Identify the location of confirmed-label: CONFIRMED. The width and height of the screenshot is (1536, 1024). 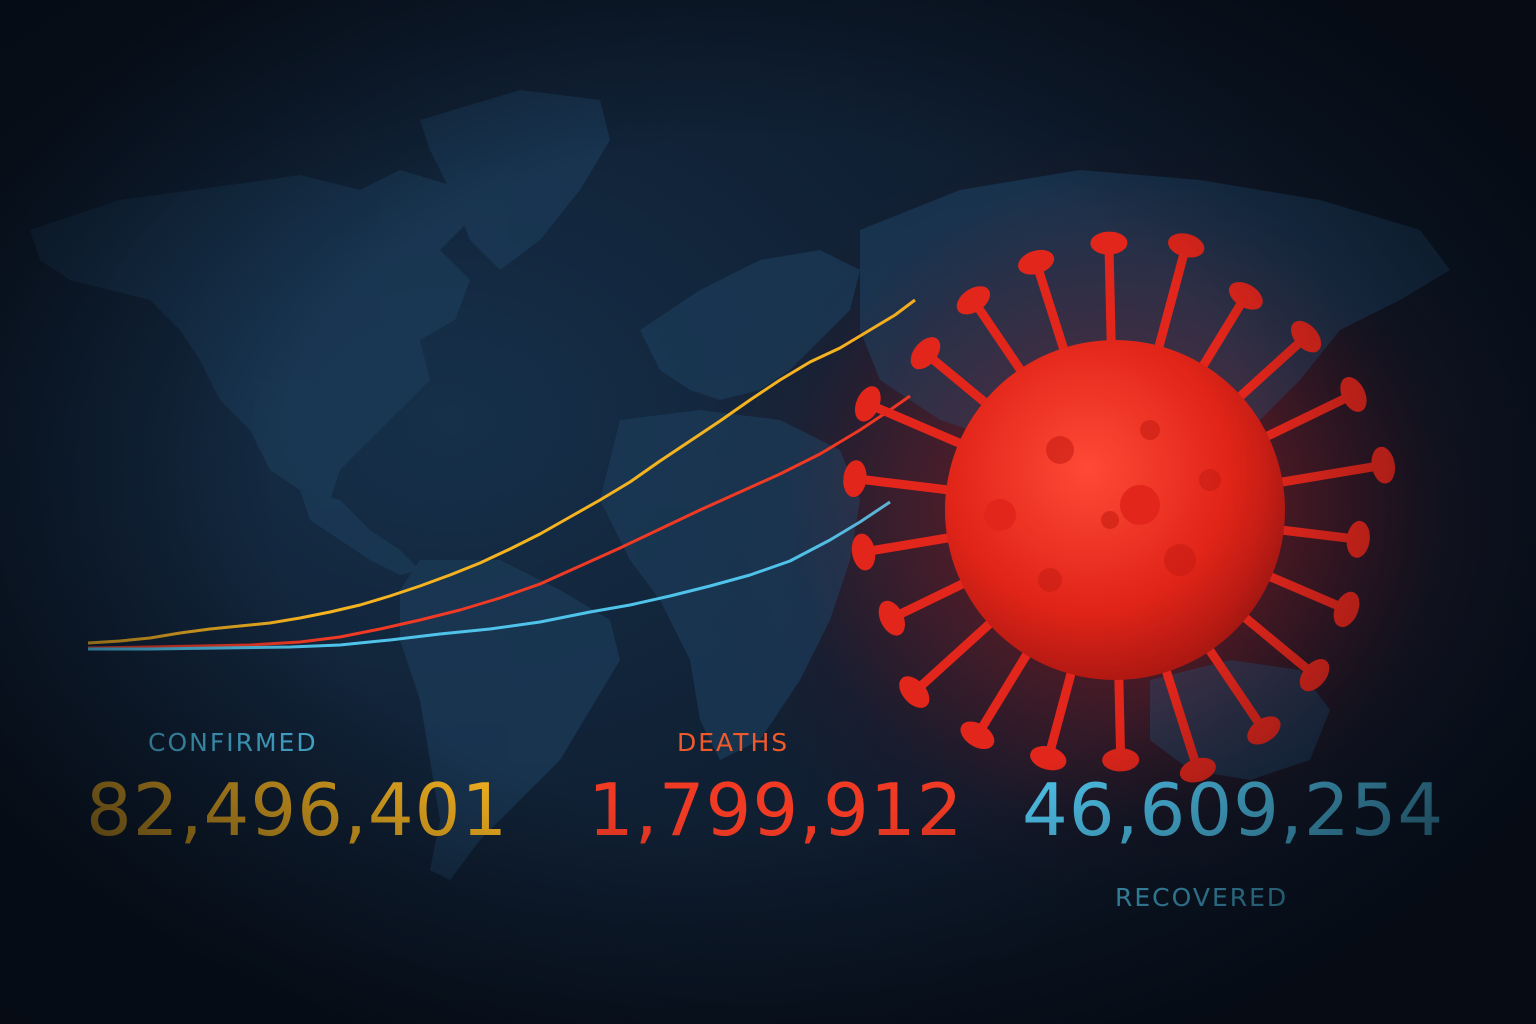
(233, 742).